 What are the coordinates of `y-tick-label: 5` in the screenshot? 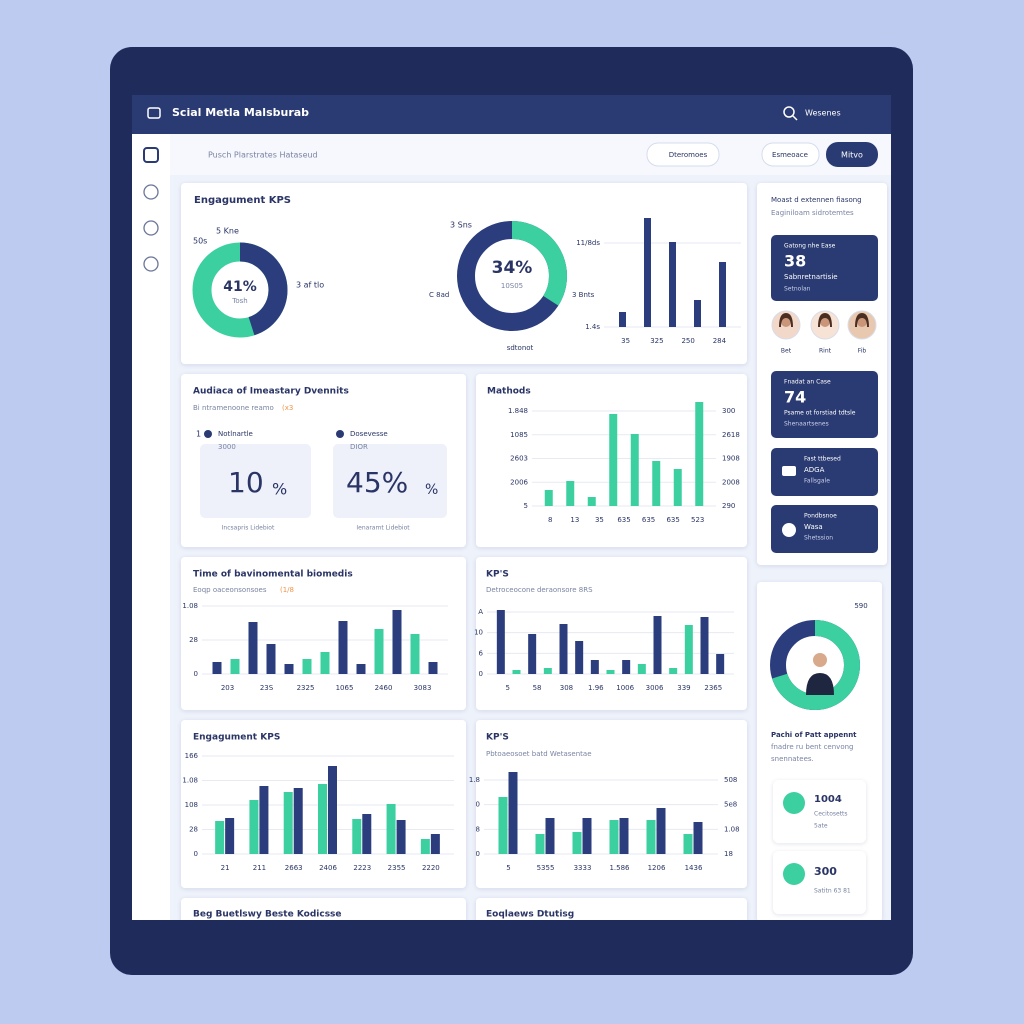 It's located at (526, 506).